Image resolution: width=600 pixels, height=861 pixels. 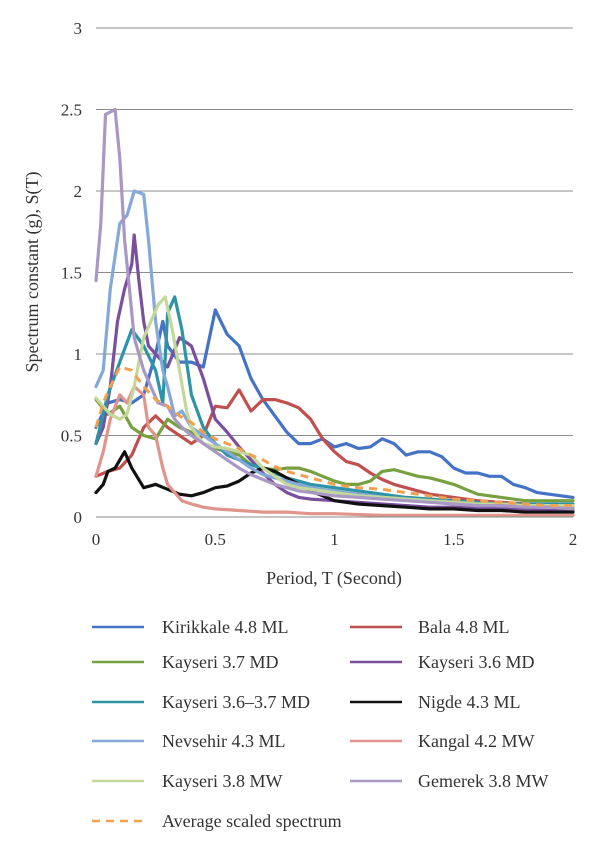 I want to click on y-tick-label: 2.5, so click(x=71, y=110).